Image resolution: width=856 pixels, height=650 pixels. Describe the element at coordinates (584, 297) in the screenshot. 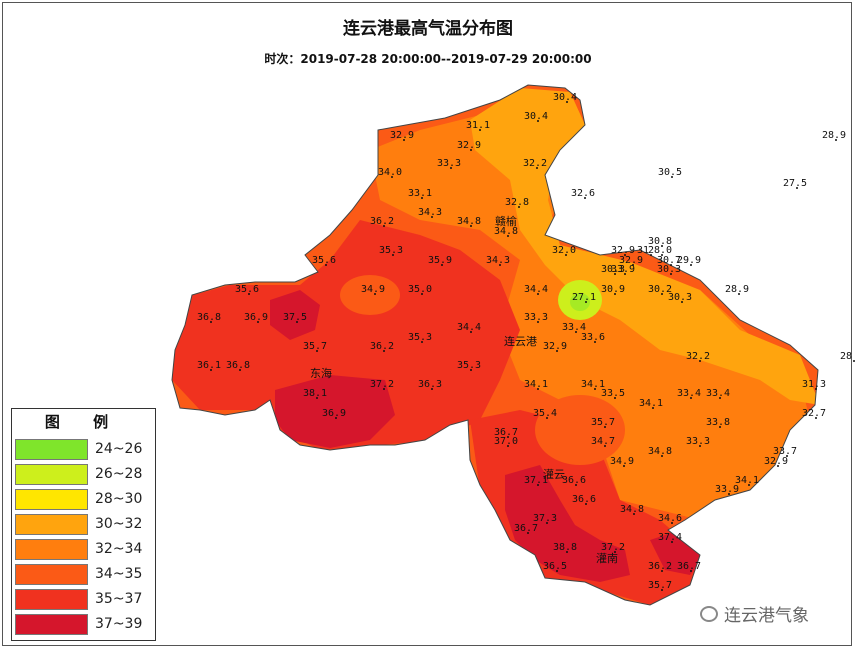

I see `station-value: 27.1` at that location.